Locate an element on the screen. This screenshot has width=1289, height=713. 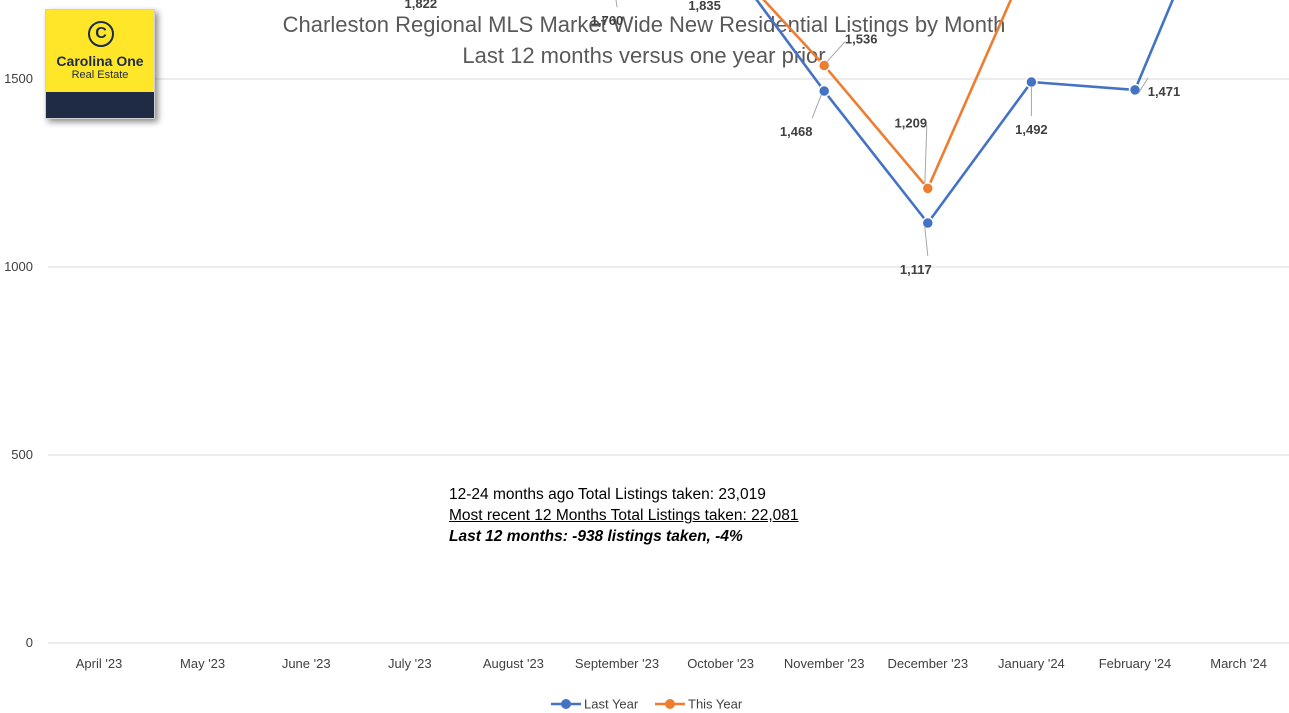
x-tick-label: February '24 is located at coordinates (1135, 663).